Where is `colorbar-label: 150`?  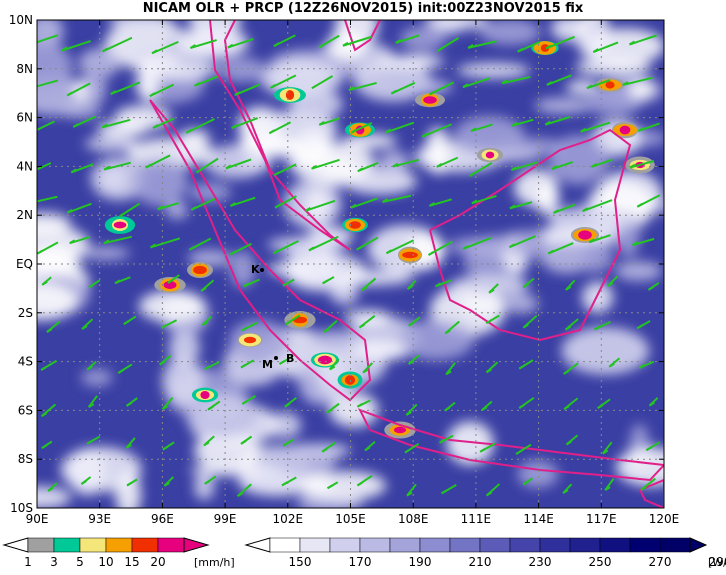 colorbar-label: 150 is located at coordinates (300, 562).